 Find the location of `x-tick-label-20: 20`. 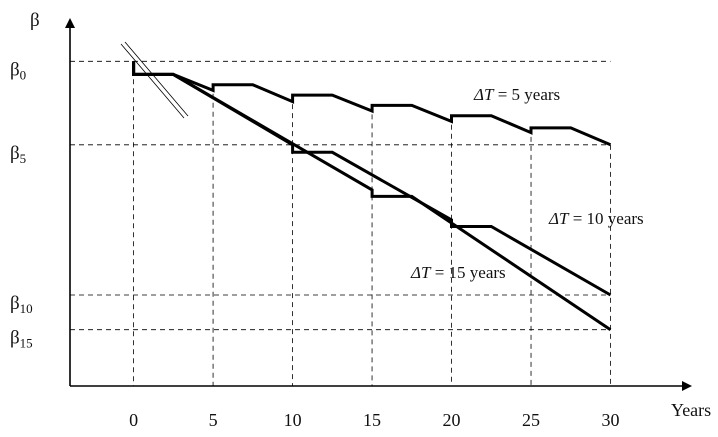

x-tick-label-20: 20 is located at coordinates (452, 420).